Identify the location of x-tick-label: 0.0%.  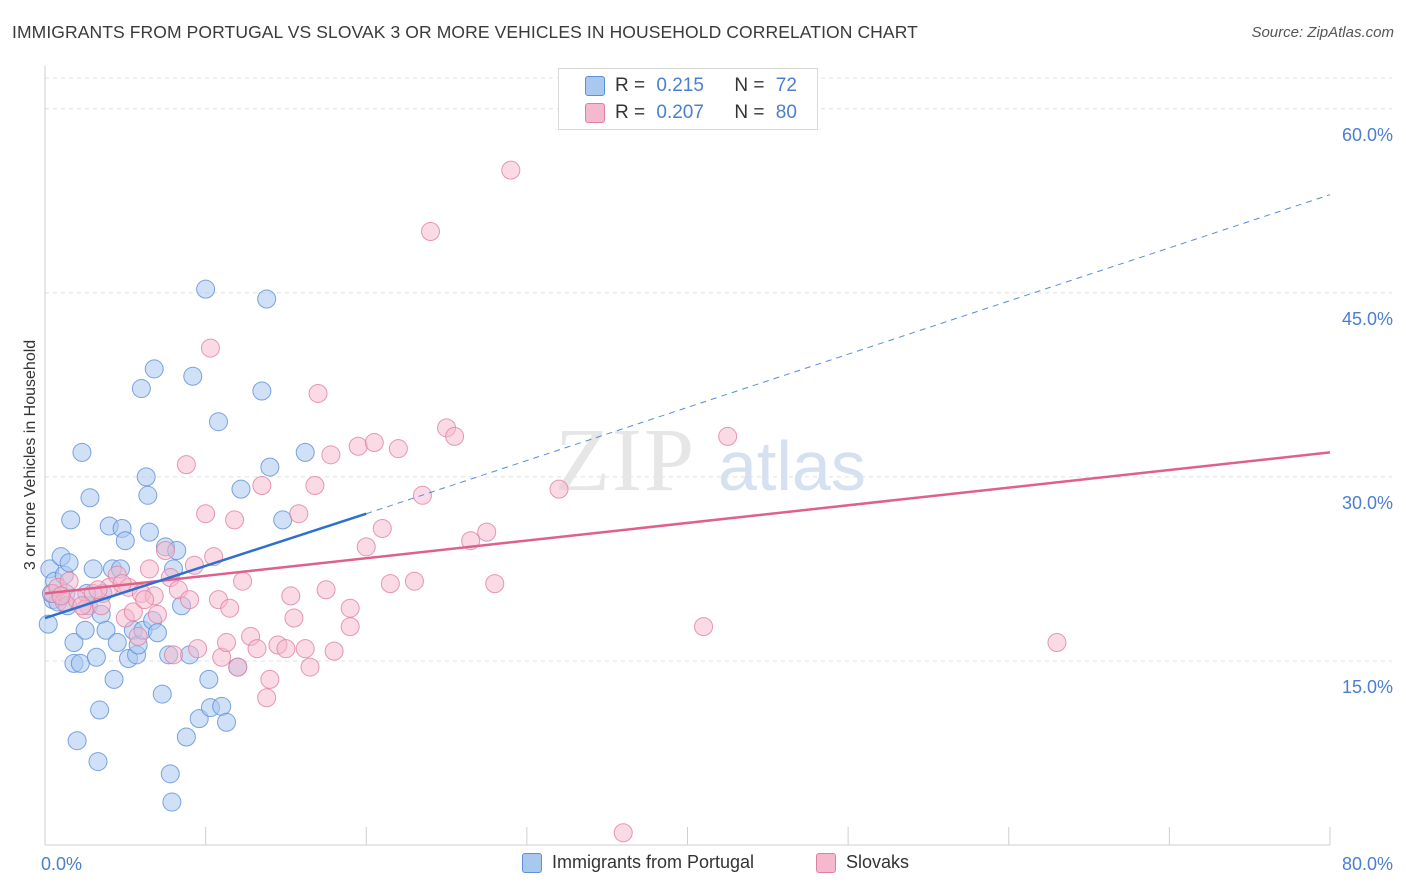
(61, 864).